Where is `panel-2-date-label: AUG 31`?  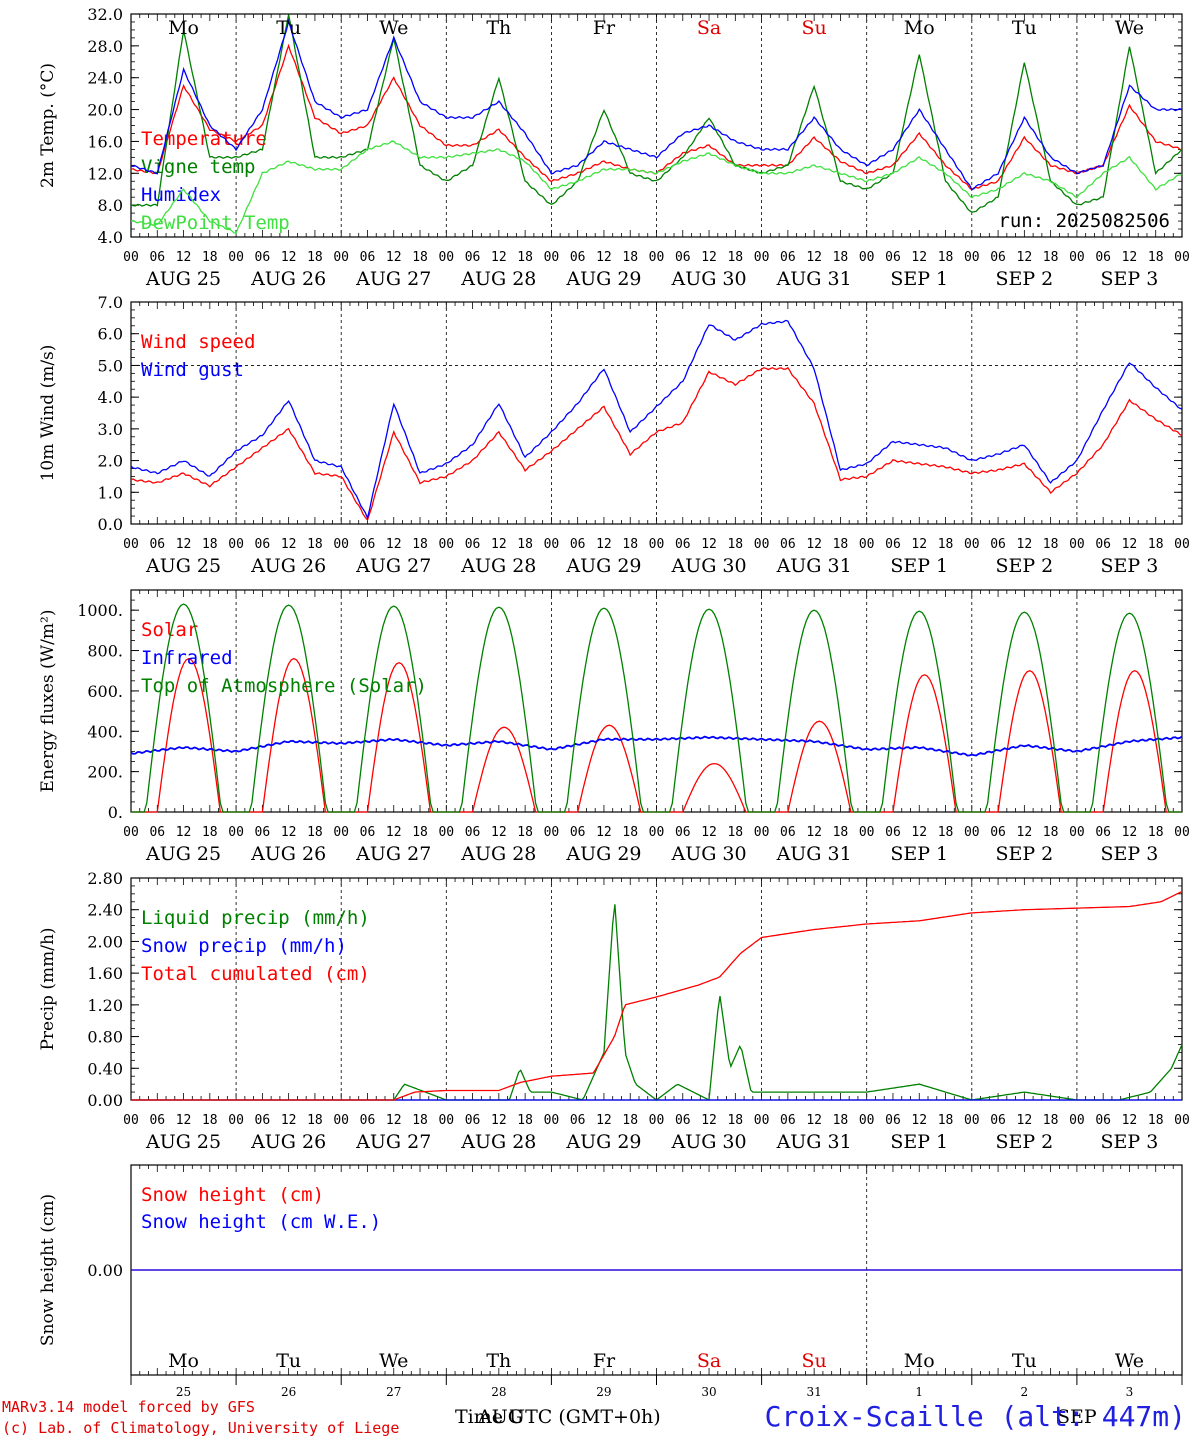 panel-2-date-label: AUG 31 is located at coordinates (814, 854).